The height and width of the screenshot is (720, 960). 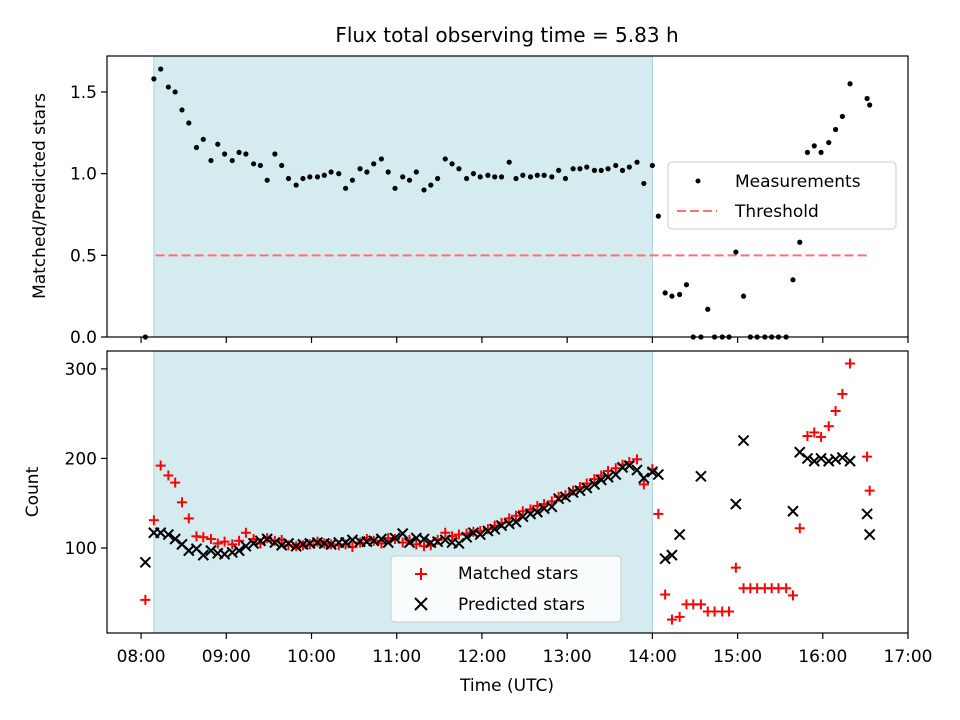 I want to click on legend-measurements-label: Measurements, so click(x=798, y=182).